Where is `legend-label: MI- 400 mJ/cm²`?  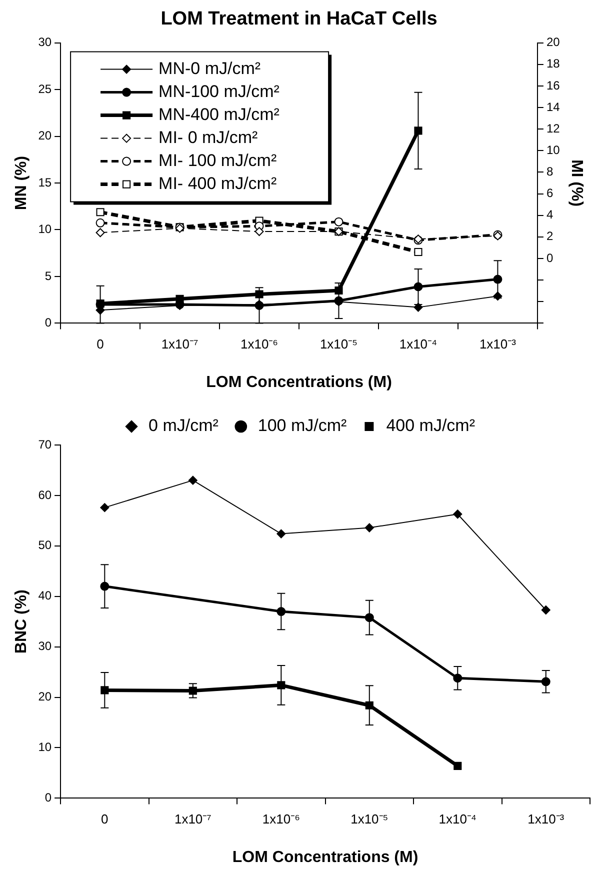 legend-label: MI- 400 mJ/cm² is located at coordinates (217, 183).